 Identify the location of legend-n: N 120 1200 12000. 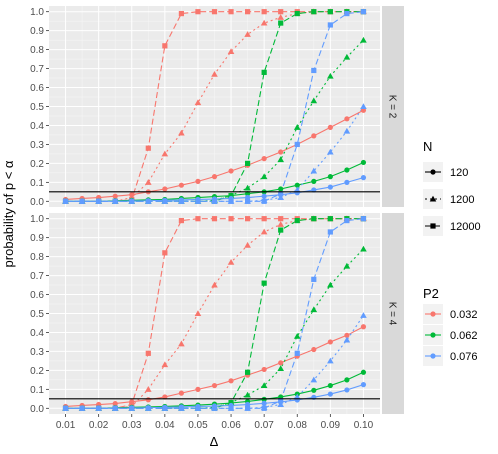
(452, 187).